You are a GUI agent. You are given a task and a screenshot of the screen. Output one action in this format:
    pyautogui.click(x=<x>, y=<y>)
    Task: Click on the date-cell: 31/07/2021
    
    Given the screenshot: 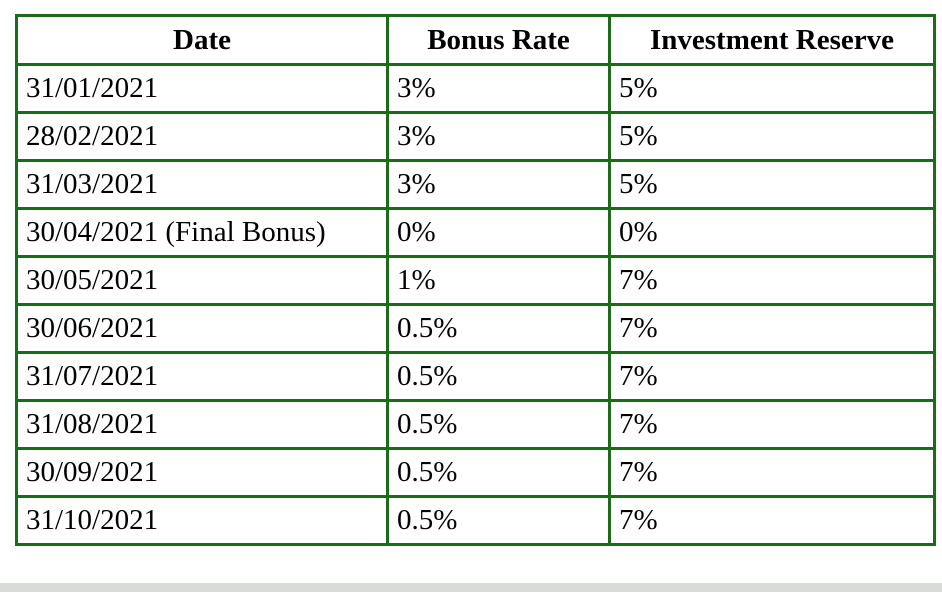 What is the action you would take?
    pyautogui.click(x=202, y=376)
    